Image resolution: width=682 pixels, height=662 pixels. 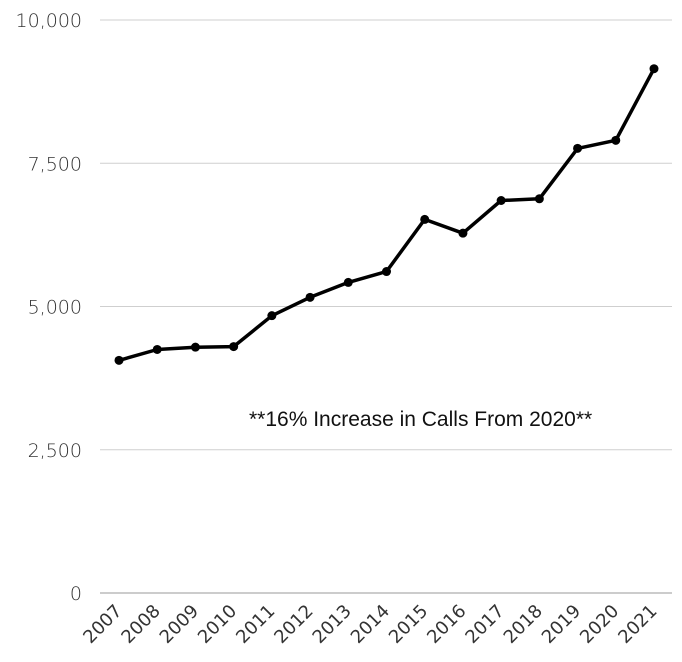 I want to click on x-tick-label: 2013, so click(x=332, y=624).